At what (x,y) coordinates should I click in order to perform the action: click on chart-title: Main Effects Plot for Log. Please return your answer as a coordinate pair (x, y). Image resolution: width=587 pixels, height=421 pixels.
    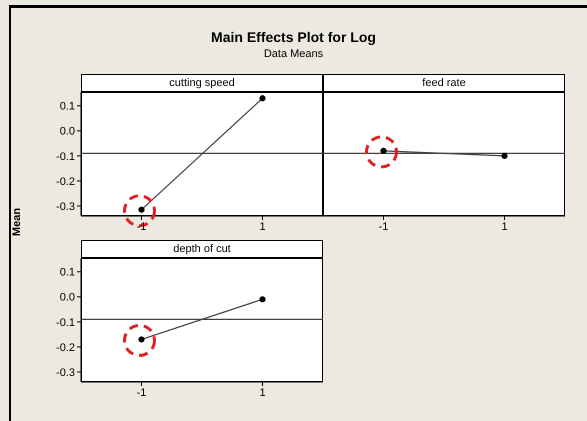
    Looking at the image, I should click on (293, 37).